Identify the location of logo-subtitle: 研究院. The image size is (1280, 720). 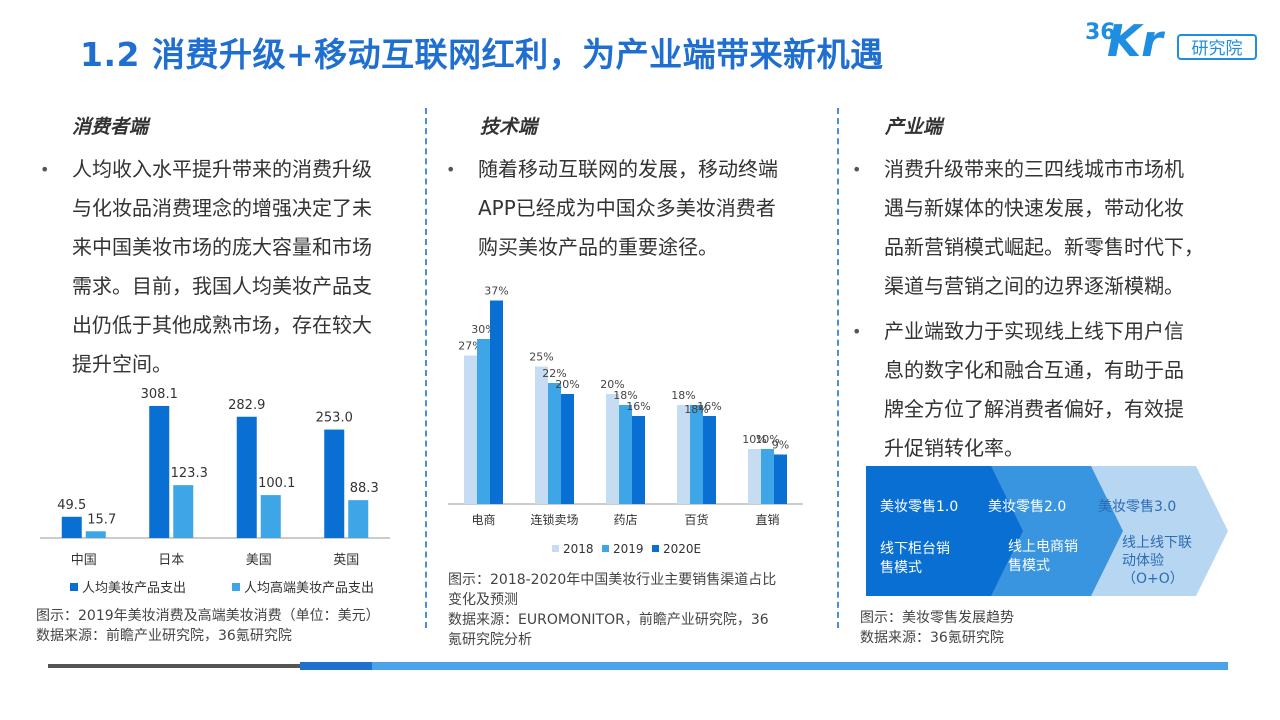
(1217, 47).